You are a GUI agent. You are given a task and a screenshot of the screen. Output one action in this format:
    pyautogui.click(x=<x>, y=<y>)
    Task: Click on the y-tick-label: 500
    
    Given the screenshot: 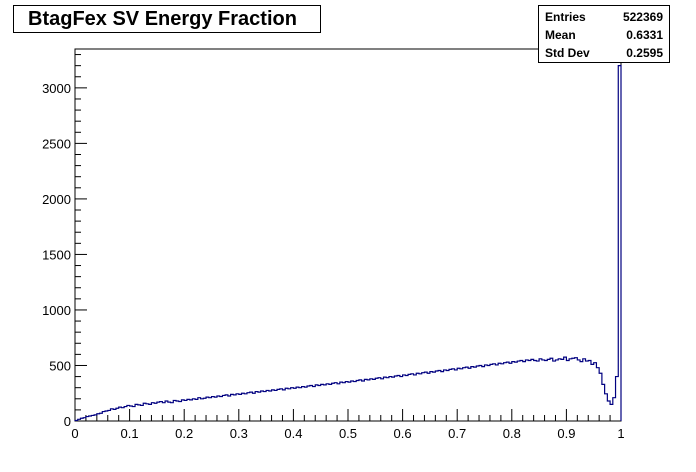 What is the action you would take?
    pyautogui.click(x=60, y=365)
    